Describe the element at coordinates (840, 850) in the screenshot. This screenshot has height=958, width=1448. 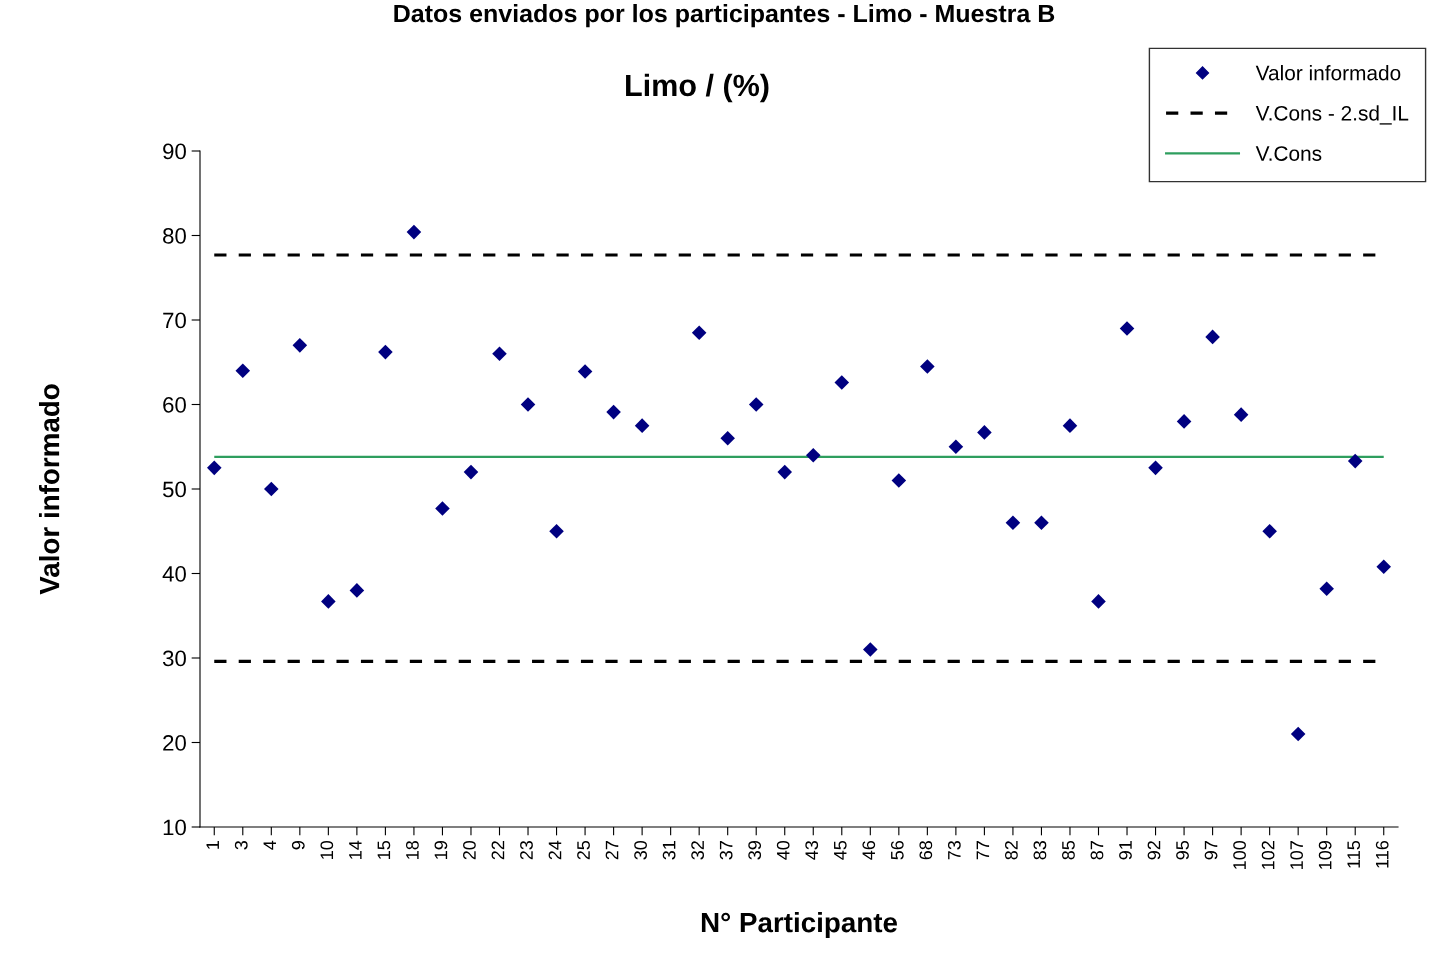
I see `x-tick-label: 45` at that location.